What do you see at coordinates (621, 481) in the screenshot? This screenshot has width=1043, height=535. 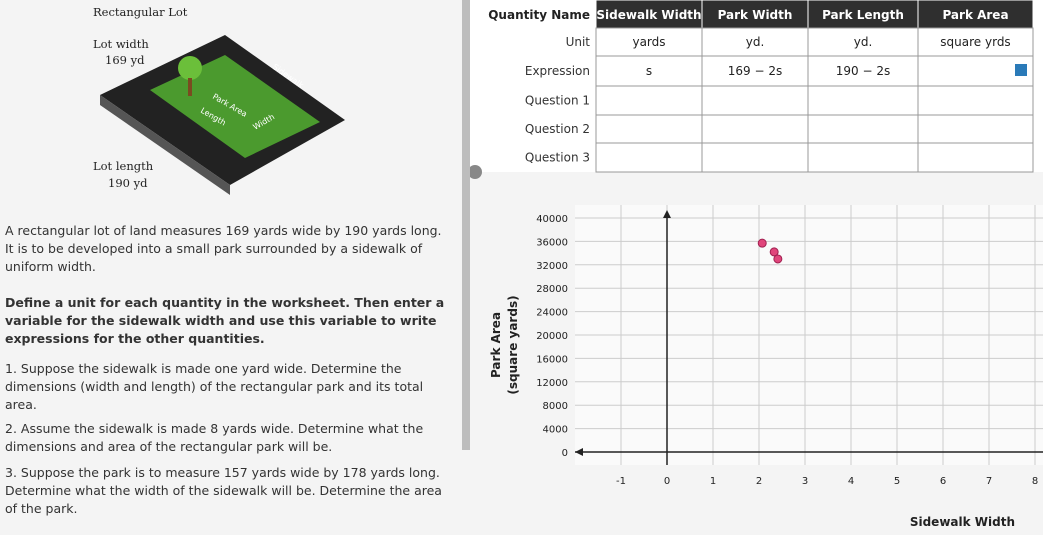 I see `x-tick-label: -1` at bounding box center [621, 481].